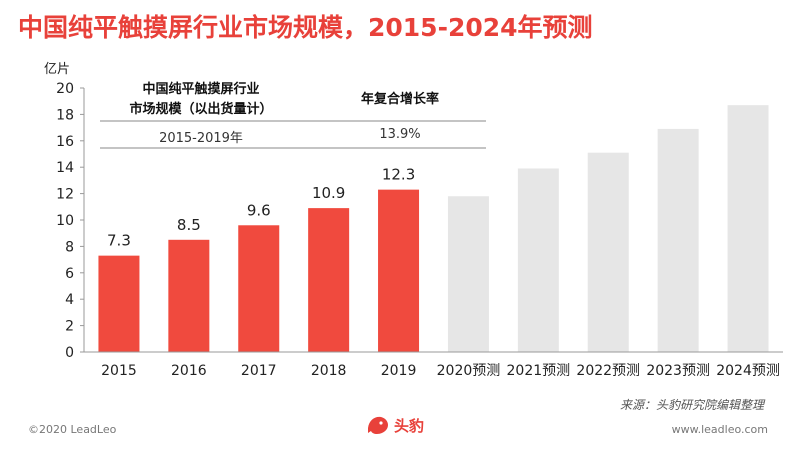 This screenshot has width=800, height=450. I want to click on bar-data-label: 10.9, so click(328, 193).